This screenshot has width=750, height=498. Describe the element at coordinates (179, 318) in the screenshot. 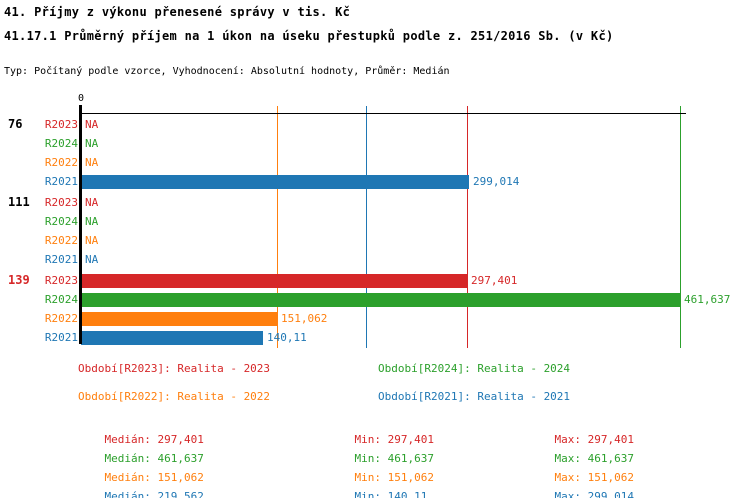

I see `bar-r2022` at that location.